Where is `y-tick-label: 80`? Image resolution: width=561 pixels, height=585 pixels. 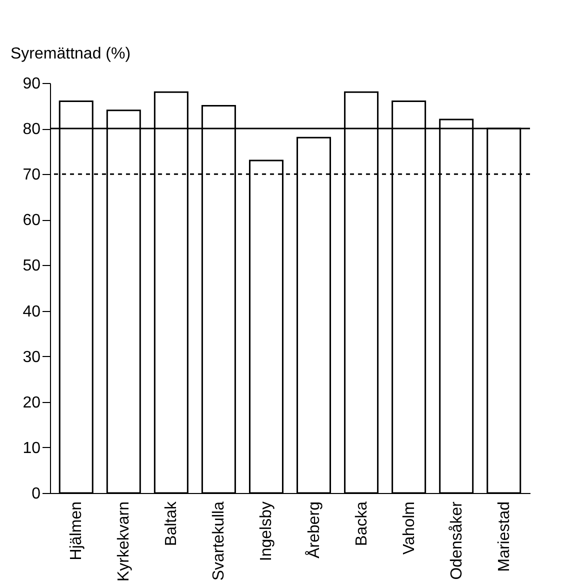
y-tick-label: 80 is located at coordinates (31, 129).